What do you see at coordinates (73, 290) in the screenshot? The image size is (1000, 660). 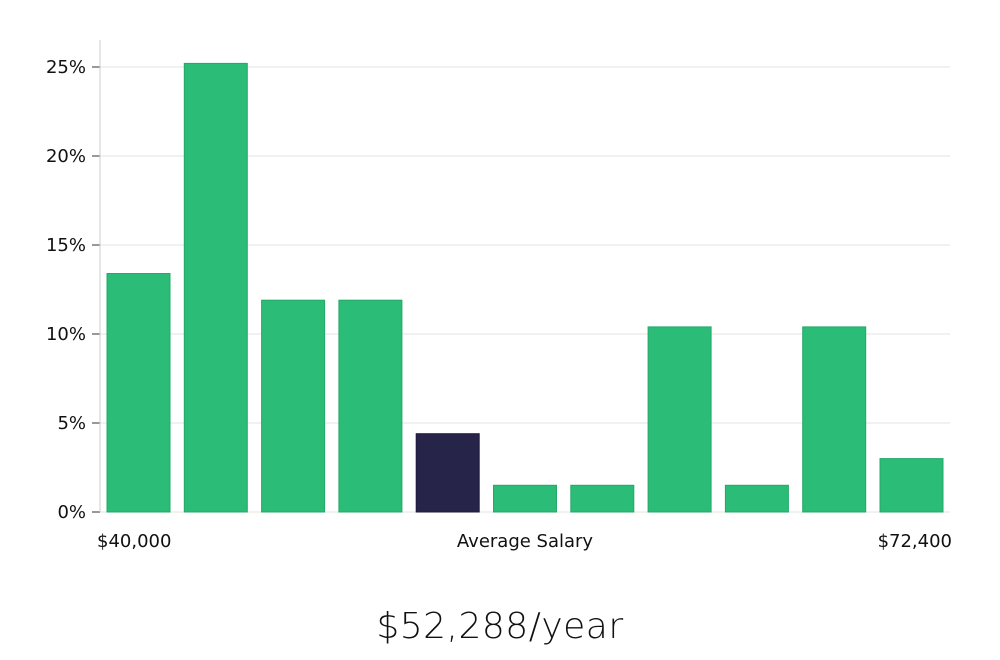 I see `y-axis-ticks: 0% 5% 10% 15% 20% 25%` at bounding box center [73, 290].